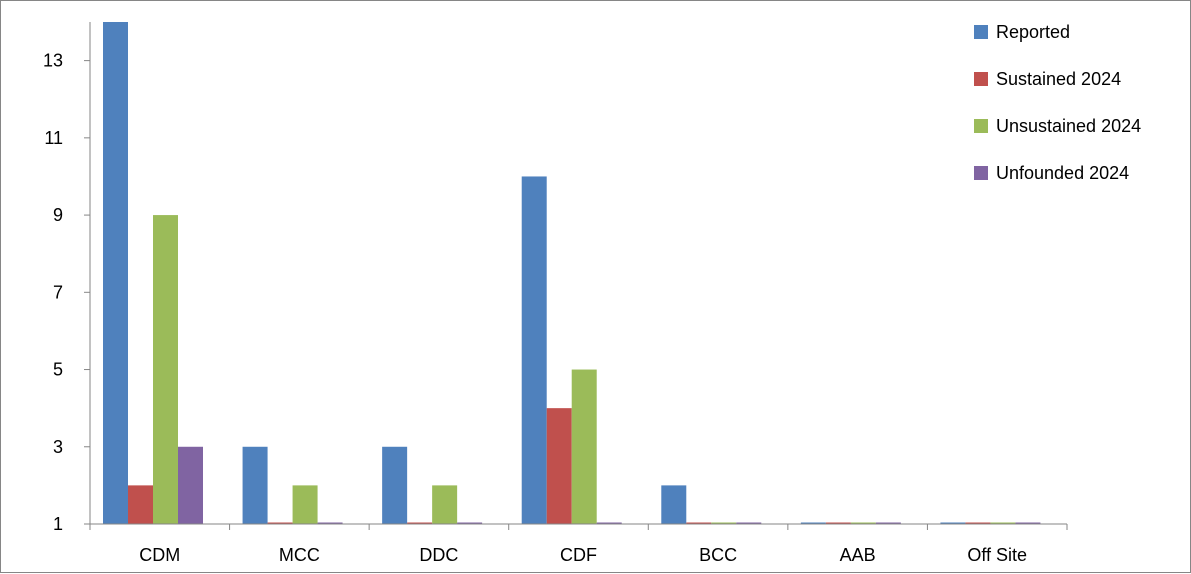 The width and height of the screenshot is (1191, 574). Describe the element at coordinates (888, 523) in the screenshot. I see `bar-unfounded-2024-aab` at that location.